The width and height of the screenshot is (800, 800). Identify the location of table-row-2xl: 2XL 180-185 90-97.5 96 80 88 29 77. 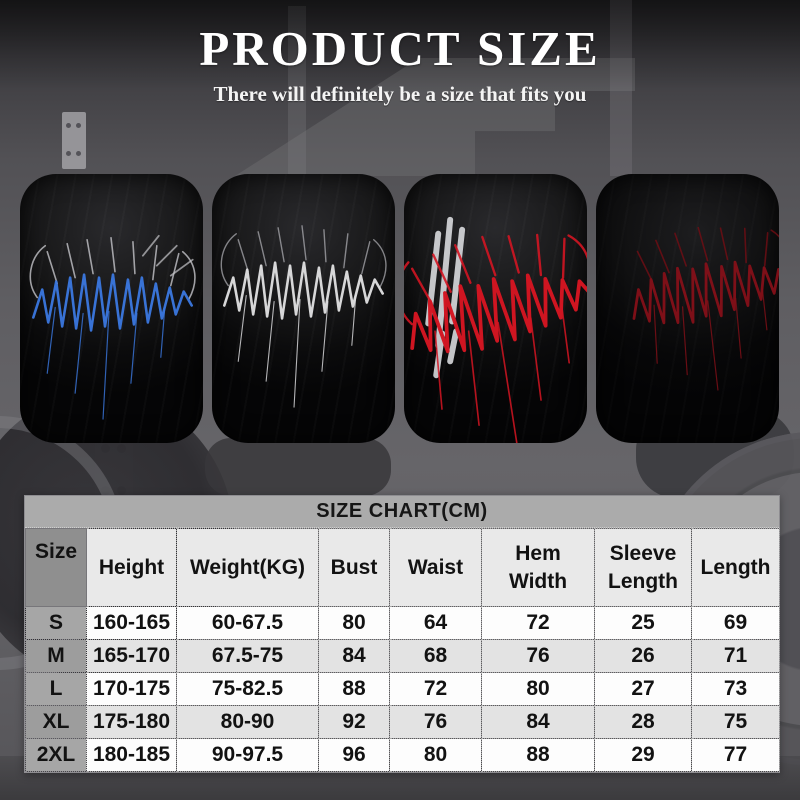
(402, 755).